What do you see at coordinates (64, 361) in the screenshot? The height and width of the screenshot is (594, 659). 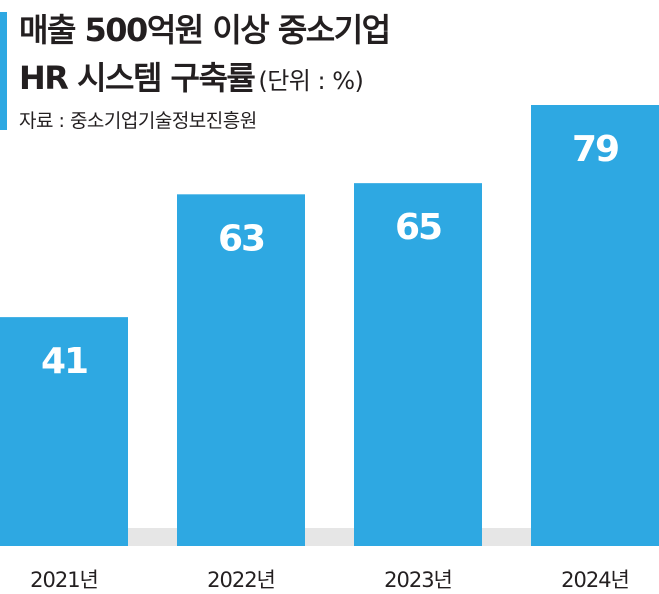 I see `data-label-0: 41` at bounding box center [64, 361].